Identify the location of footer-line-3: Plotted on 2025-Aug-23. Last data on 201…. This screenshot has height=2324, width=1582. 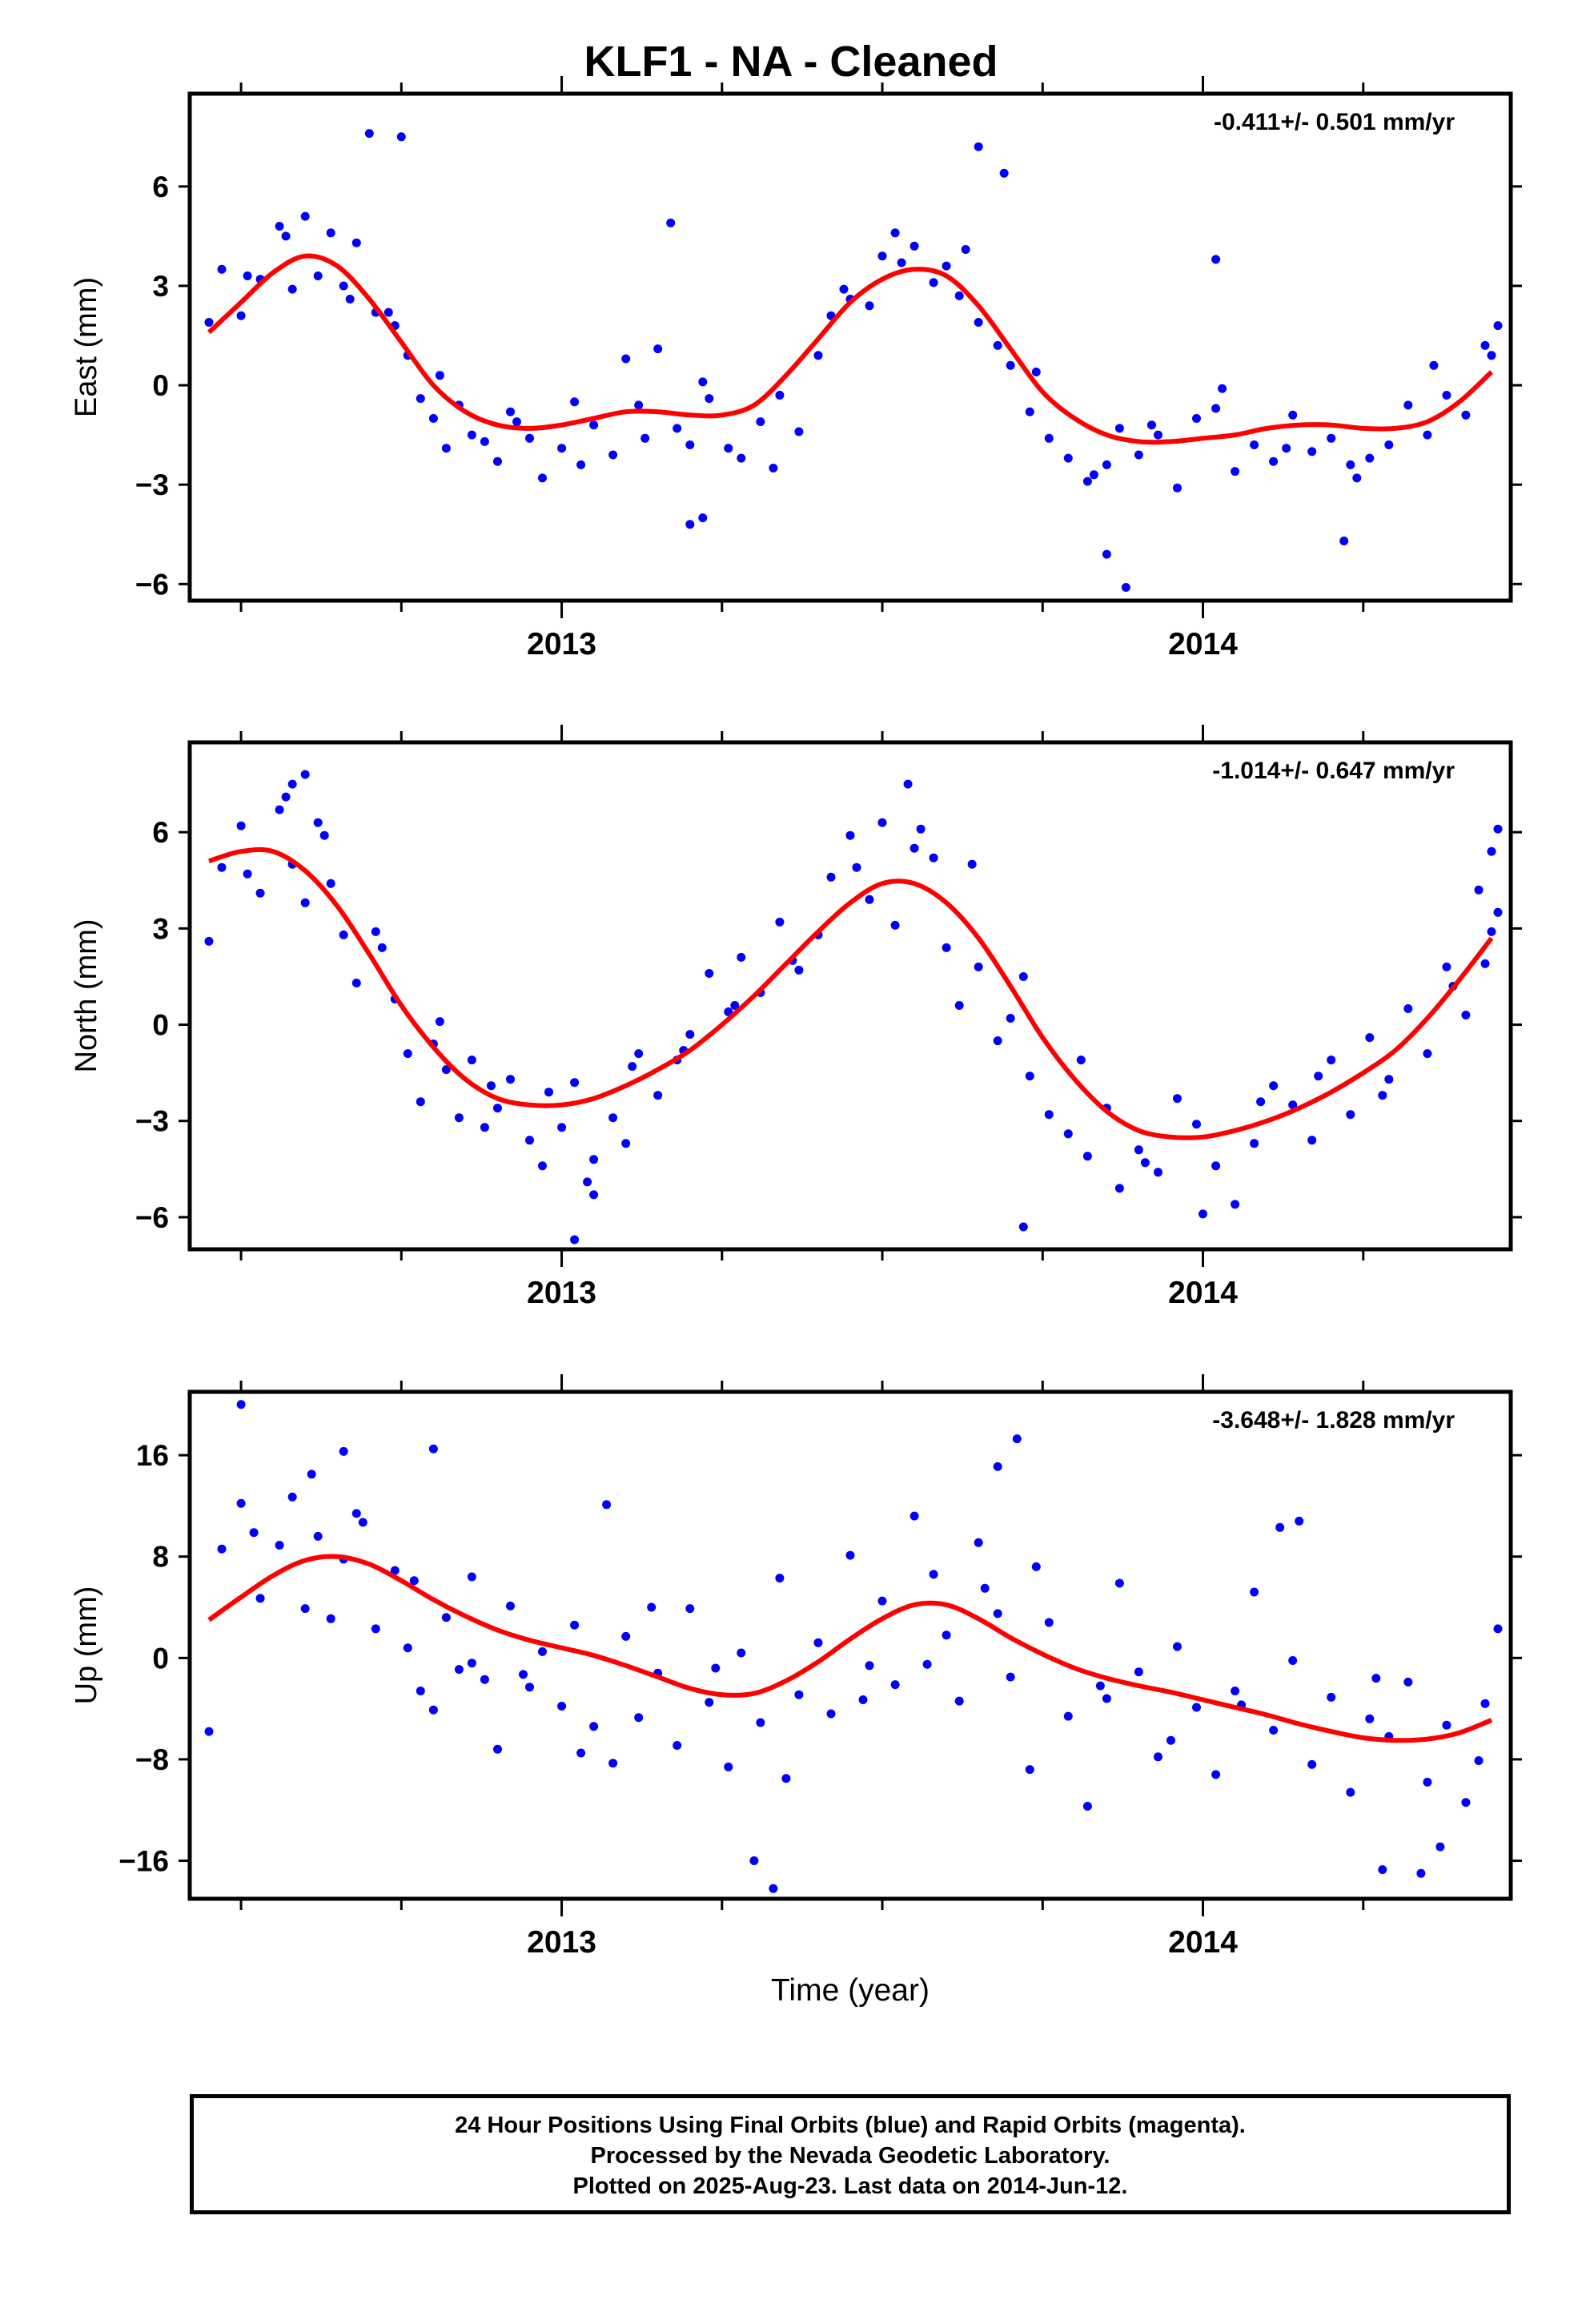
(850, 2186).